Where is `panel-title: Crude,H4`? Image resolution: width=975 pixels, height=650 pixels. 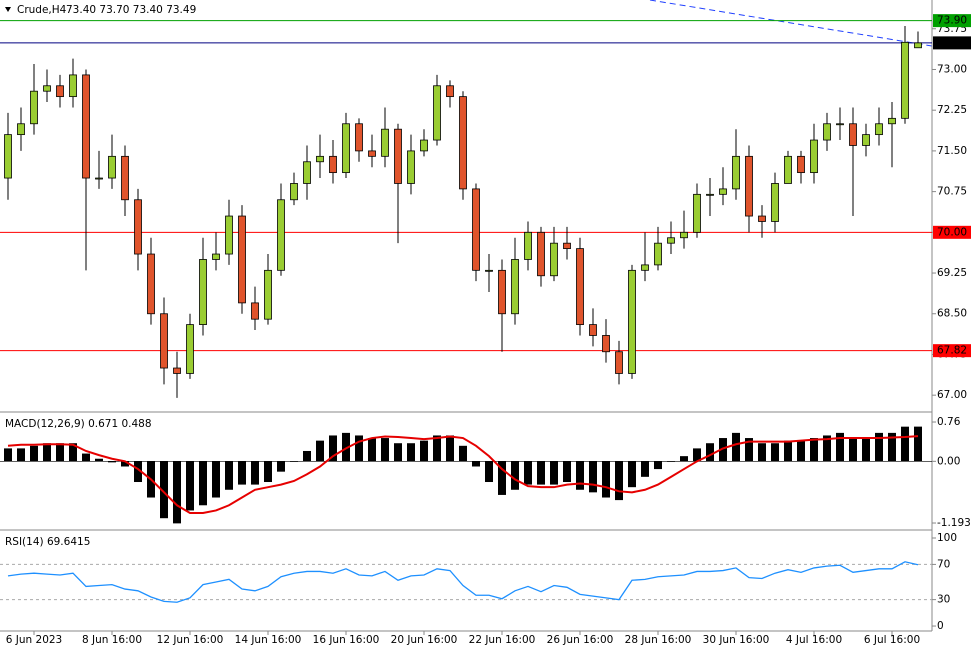
panel-title: Crude,H4 is located at coordinates (42, 10).